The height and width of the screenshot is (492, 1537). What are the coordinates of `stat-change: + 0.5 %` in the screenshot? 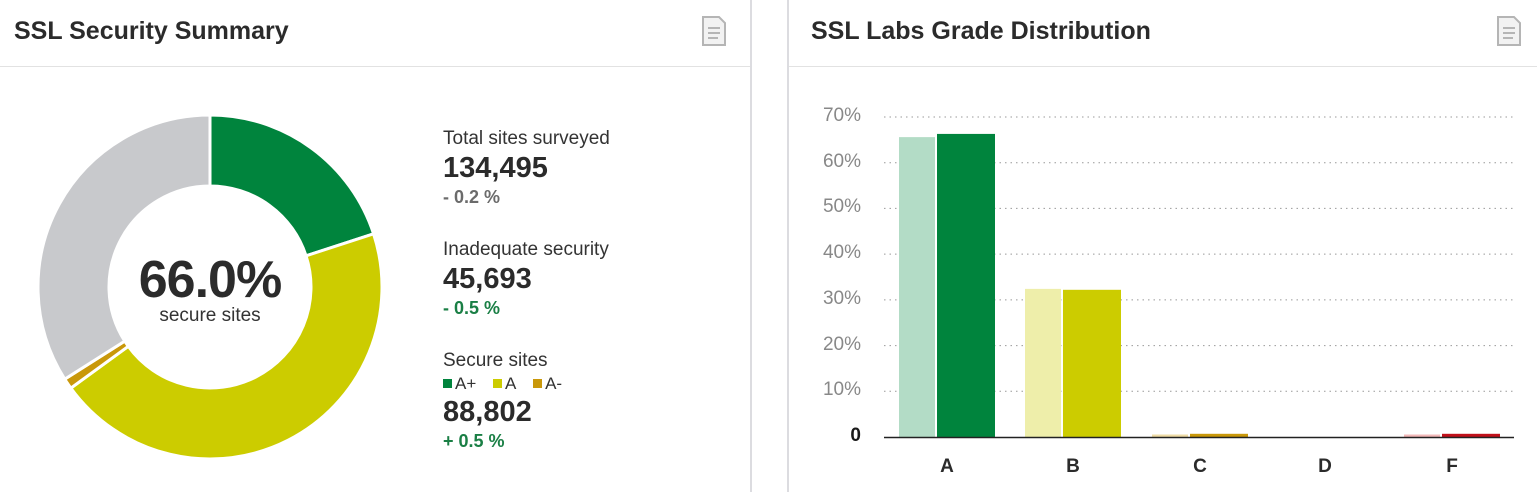 It's located at (474, 441).